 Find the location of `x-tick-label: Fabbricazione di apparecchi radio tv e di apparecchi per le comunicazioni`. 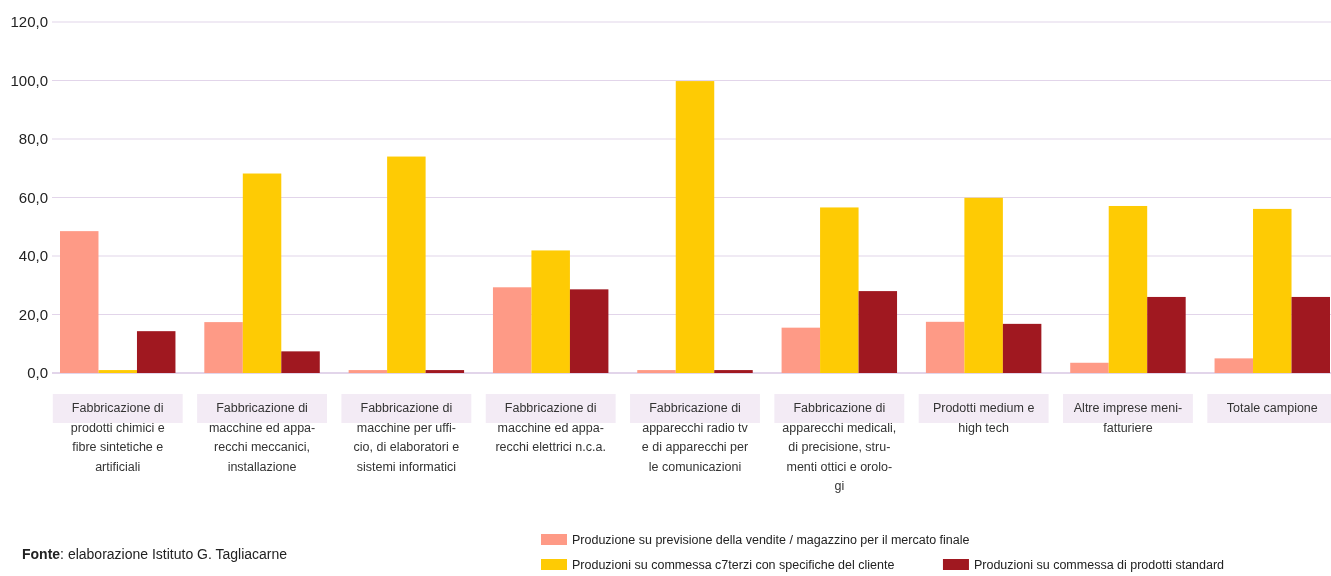

x-tick-label: Fabbricazione di apparecchi radio tv e di apparecchi per le comunicazioni is located at coordinates (695, 437).